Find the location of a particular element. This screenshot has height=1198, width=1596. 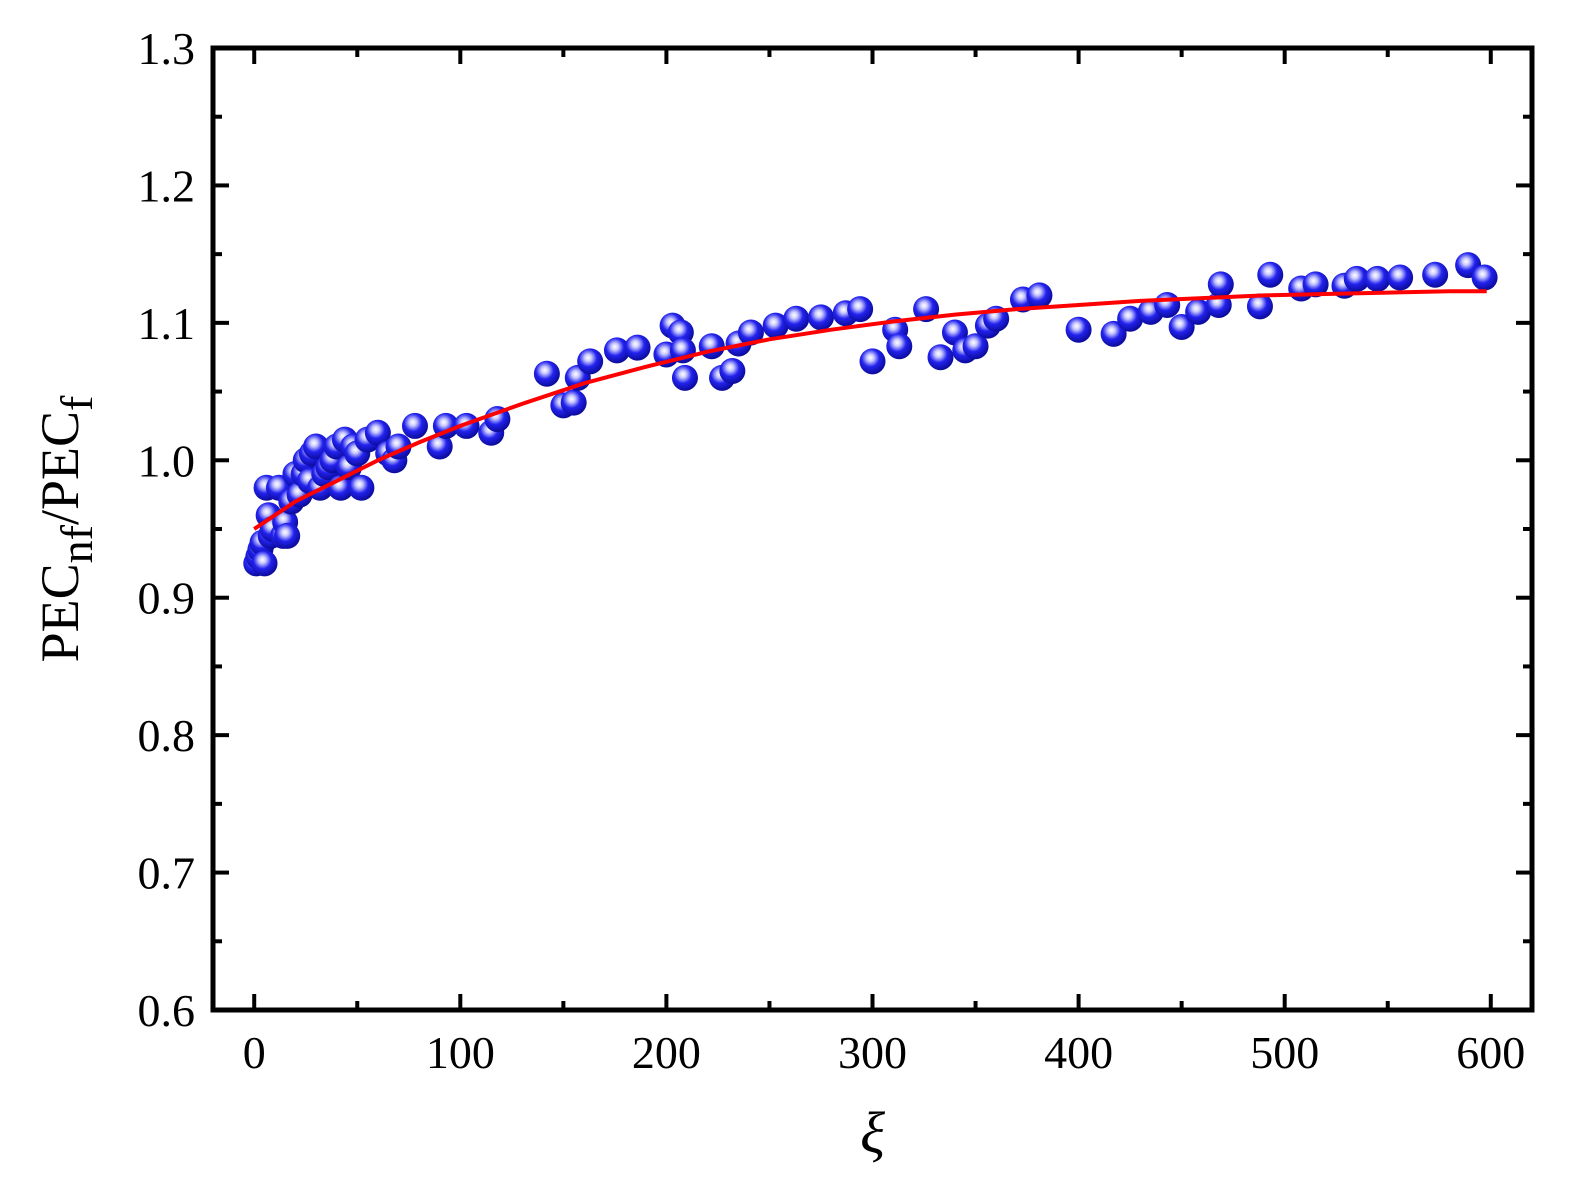

x-tick-label: 300 is located at coordinates (872, 1052).